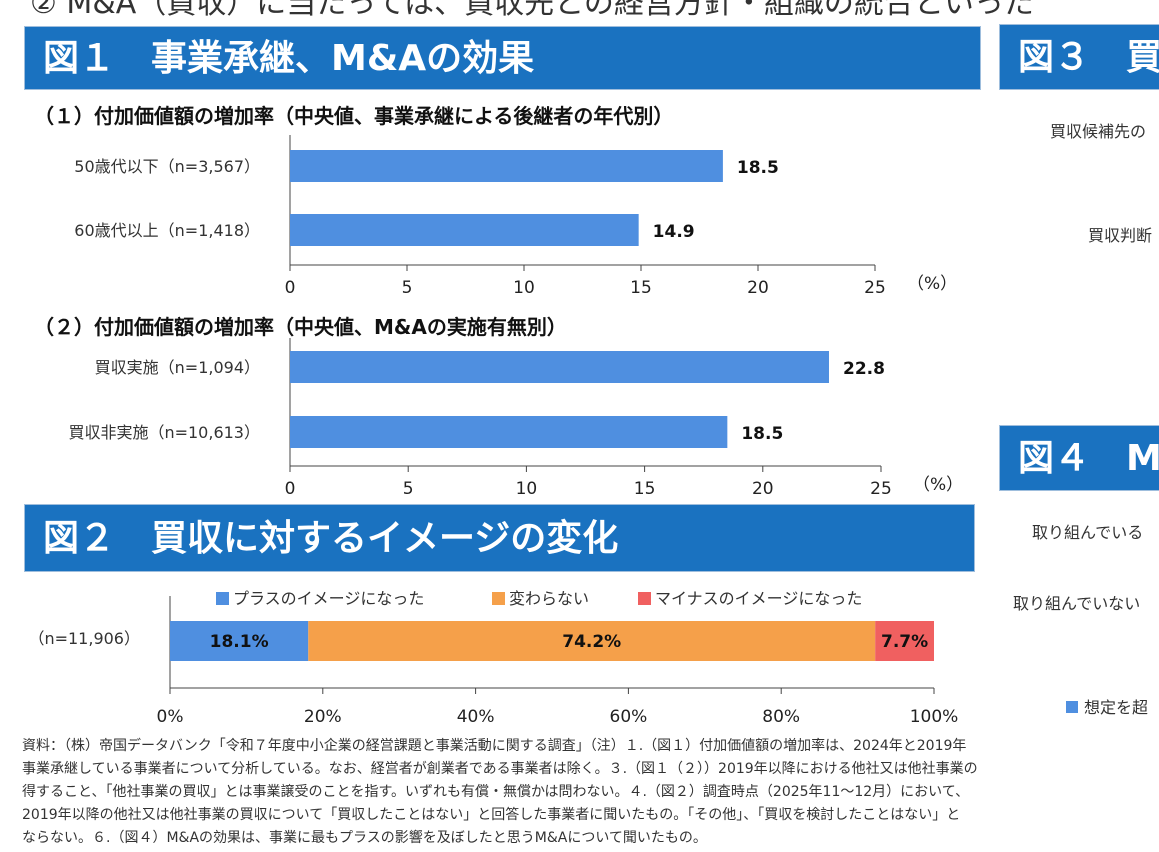 The width and height of the screenshot is (1159, 852). What do you see at coordinates (167, 230) in the screenshot?
I see `category-label-1: 60歳代以上（n=1,418）` at bounding box center [167, 230].